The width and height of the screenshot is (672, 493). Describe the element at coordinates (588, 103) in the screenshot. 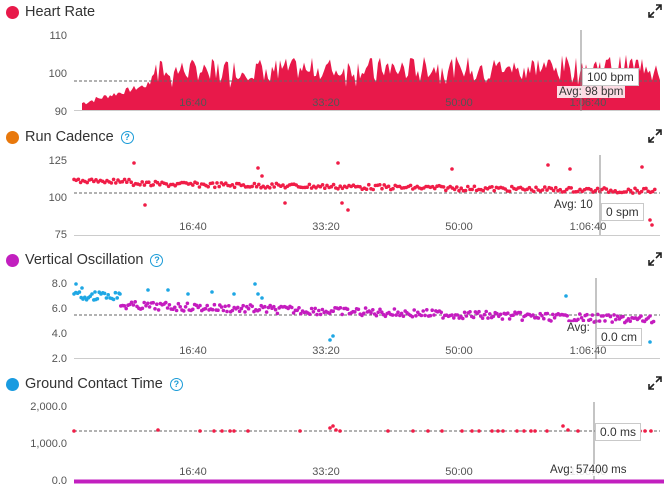

I see `x-tick-label: 1:06:40` at that location.